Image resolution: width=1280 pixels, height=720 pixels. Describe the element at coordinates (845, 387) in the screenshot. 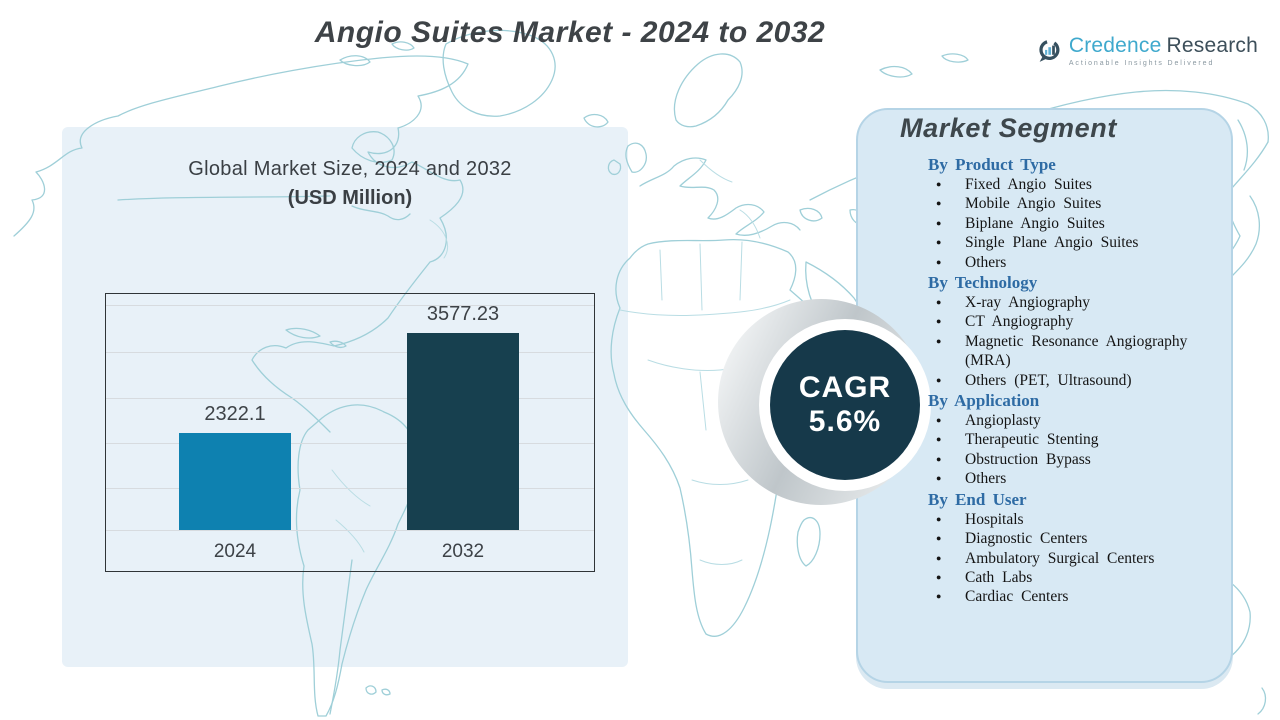

I see `cagr-label: CAGR` at that location.